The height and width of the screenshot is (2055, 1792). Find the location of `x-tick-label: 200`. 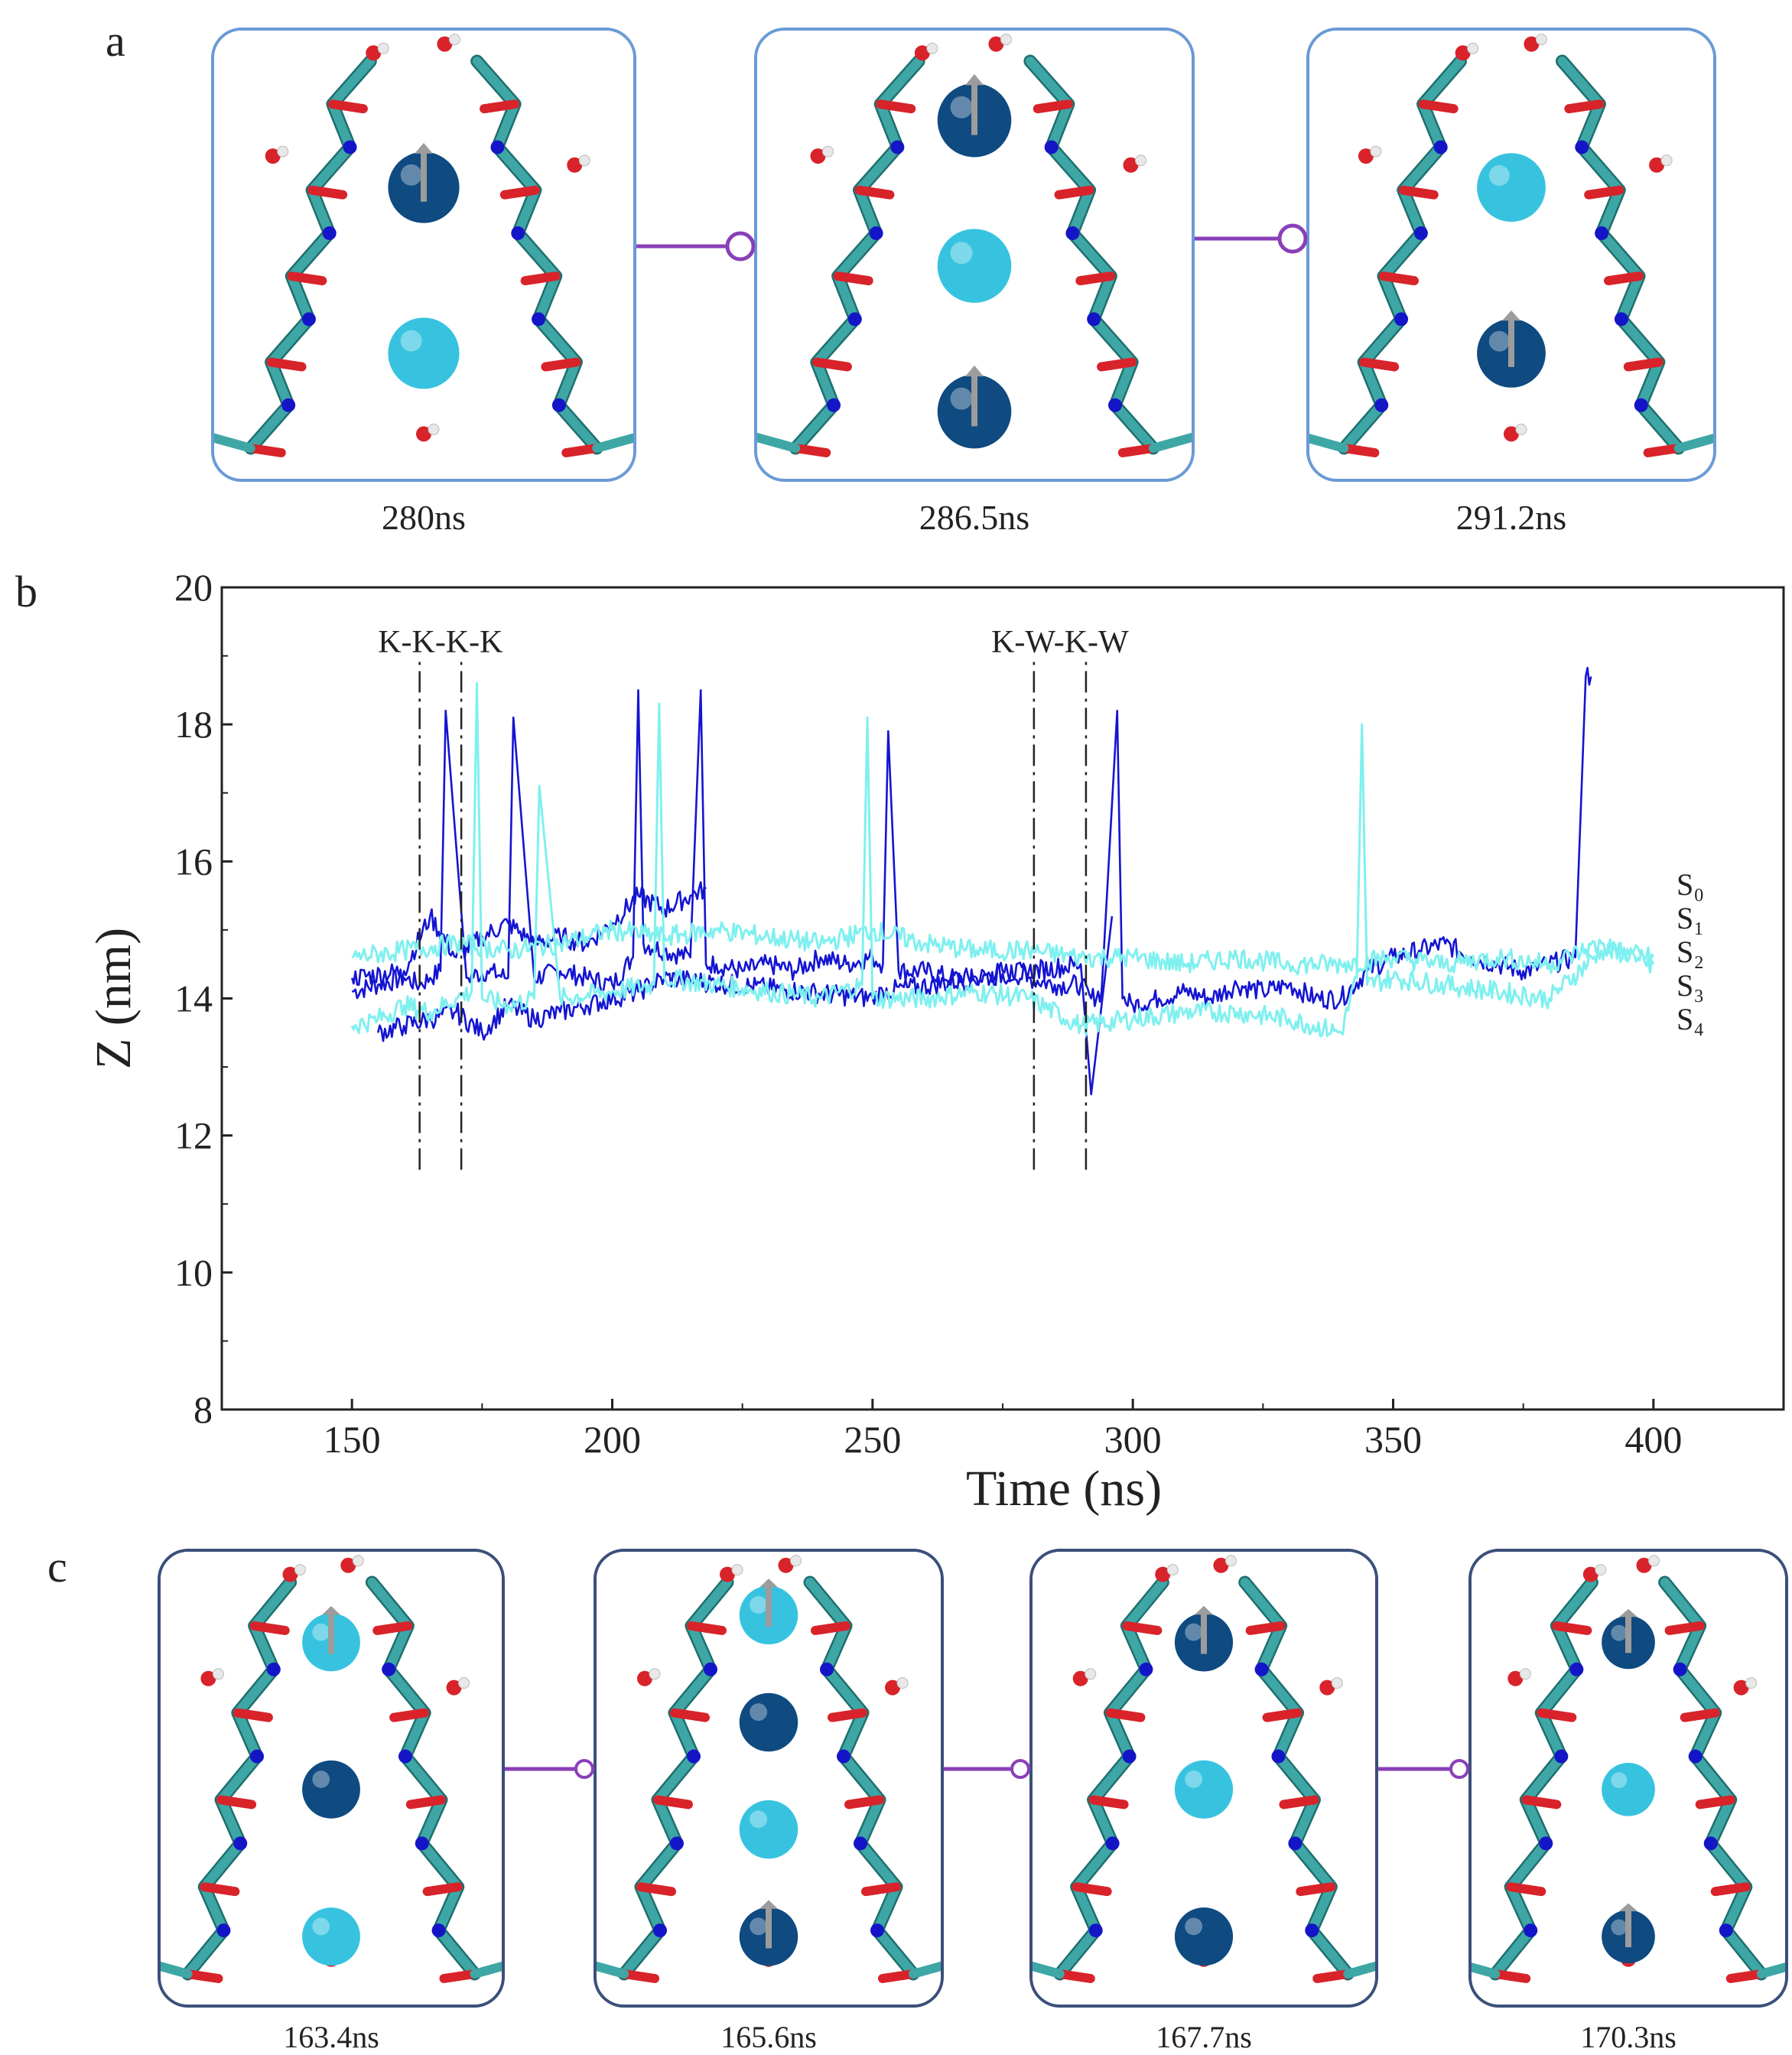

x-tick-label: 200 is located at coordinates (612, 1439).